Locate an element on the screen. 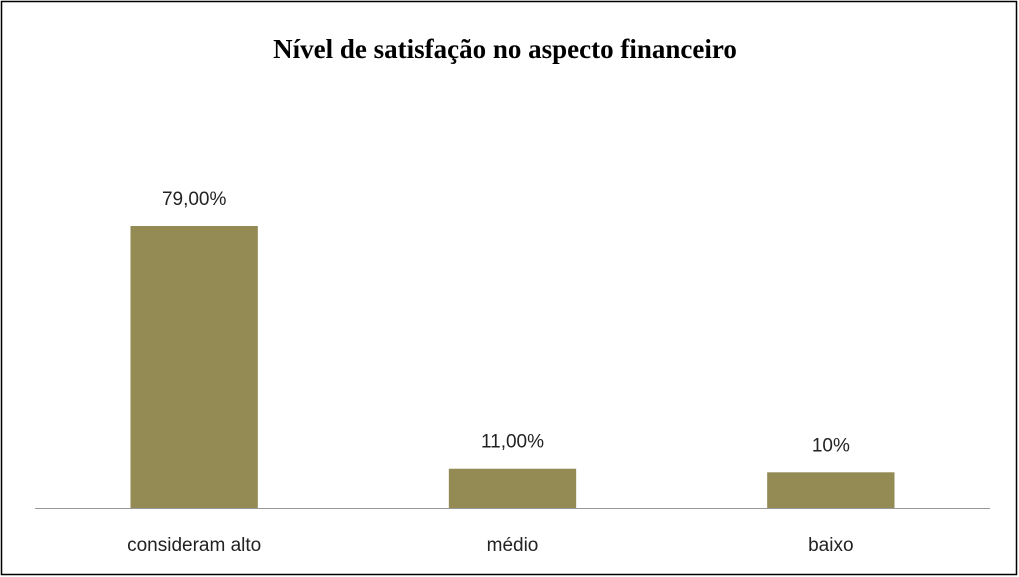 This screenshot has height=577, width=1019. data-label: 79,00% is located at coordinates (194, 199).